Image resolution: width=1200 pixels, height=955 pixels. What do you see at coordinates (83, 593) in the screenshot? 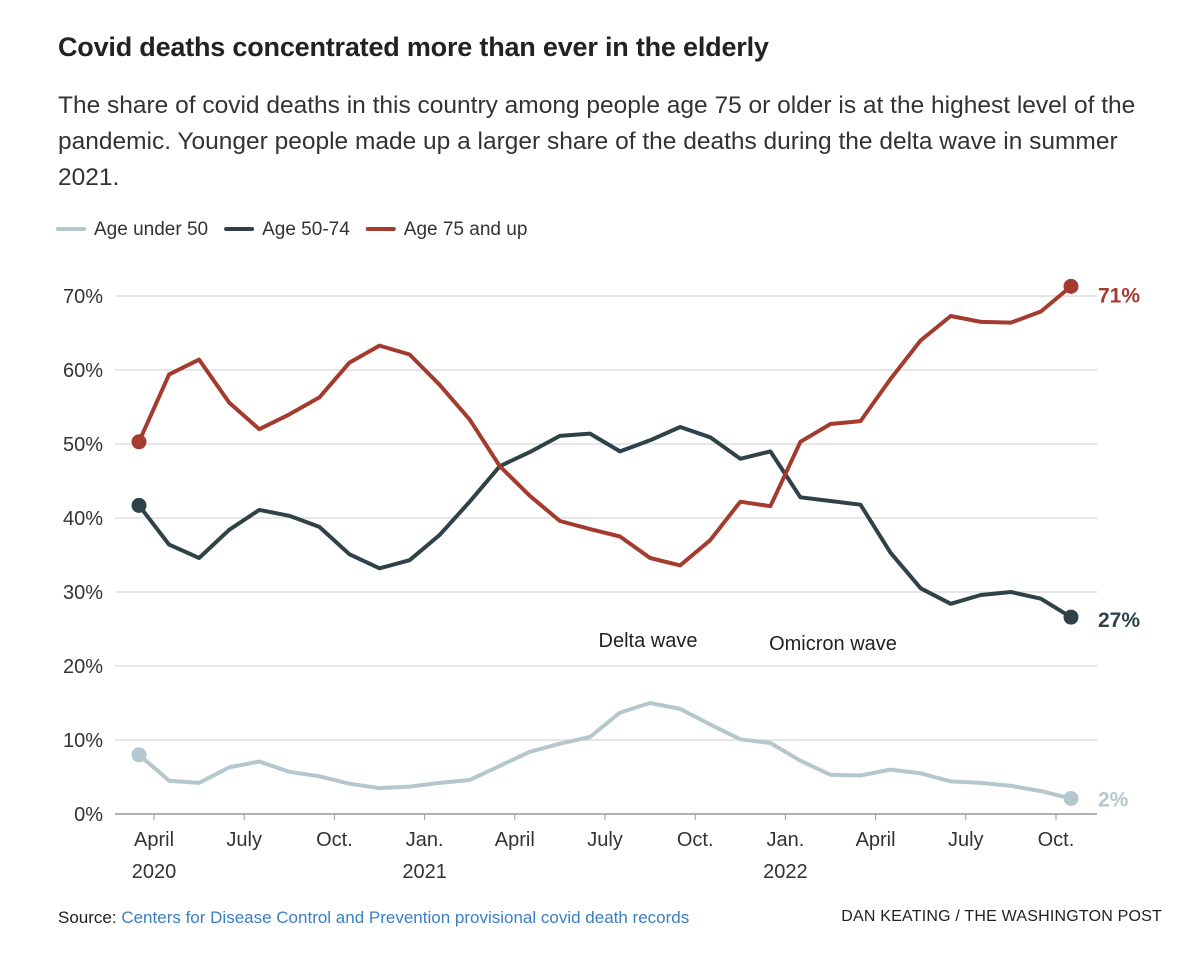
I see `y-tick-label: 30%` at bounding box center [83, 593].